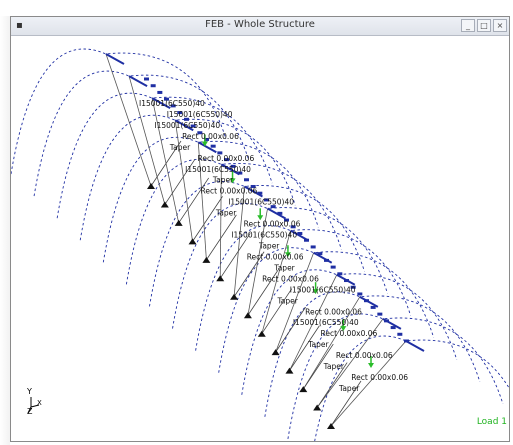  What do you see at coordinates (468, 25) in the screenshot?
I see `minimize-button: _` at bounding box center [468, 25].